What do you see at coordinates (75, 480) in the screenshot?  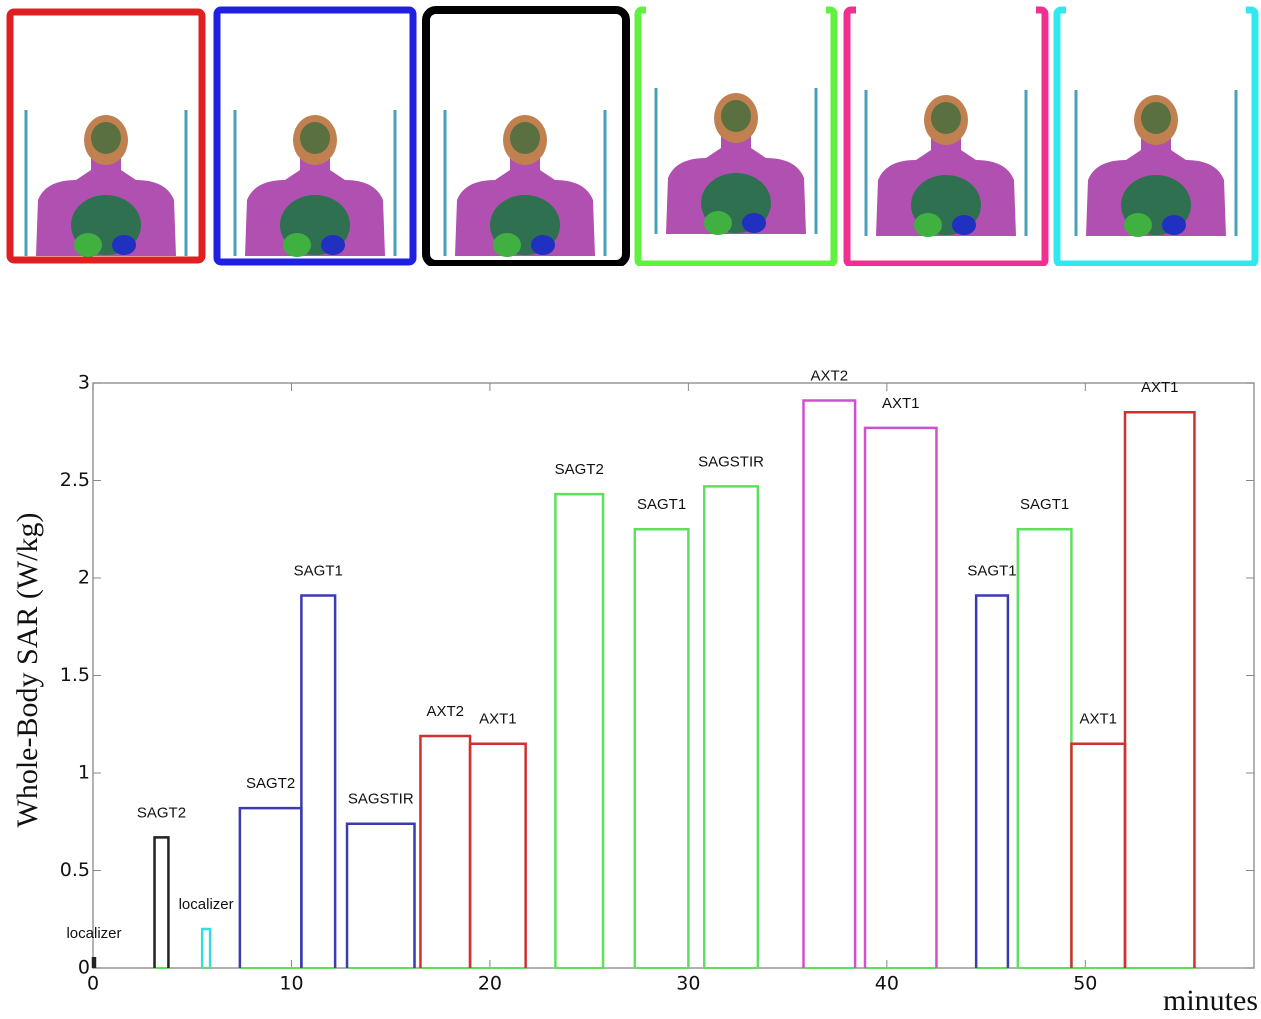 I see `y-tick-label: 2.5` at bounding box center [75, 480].